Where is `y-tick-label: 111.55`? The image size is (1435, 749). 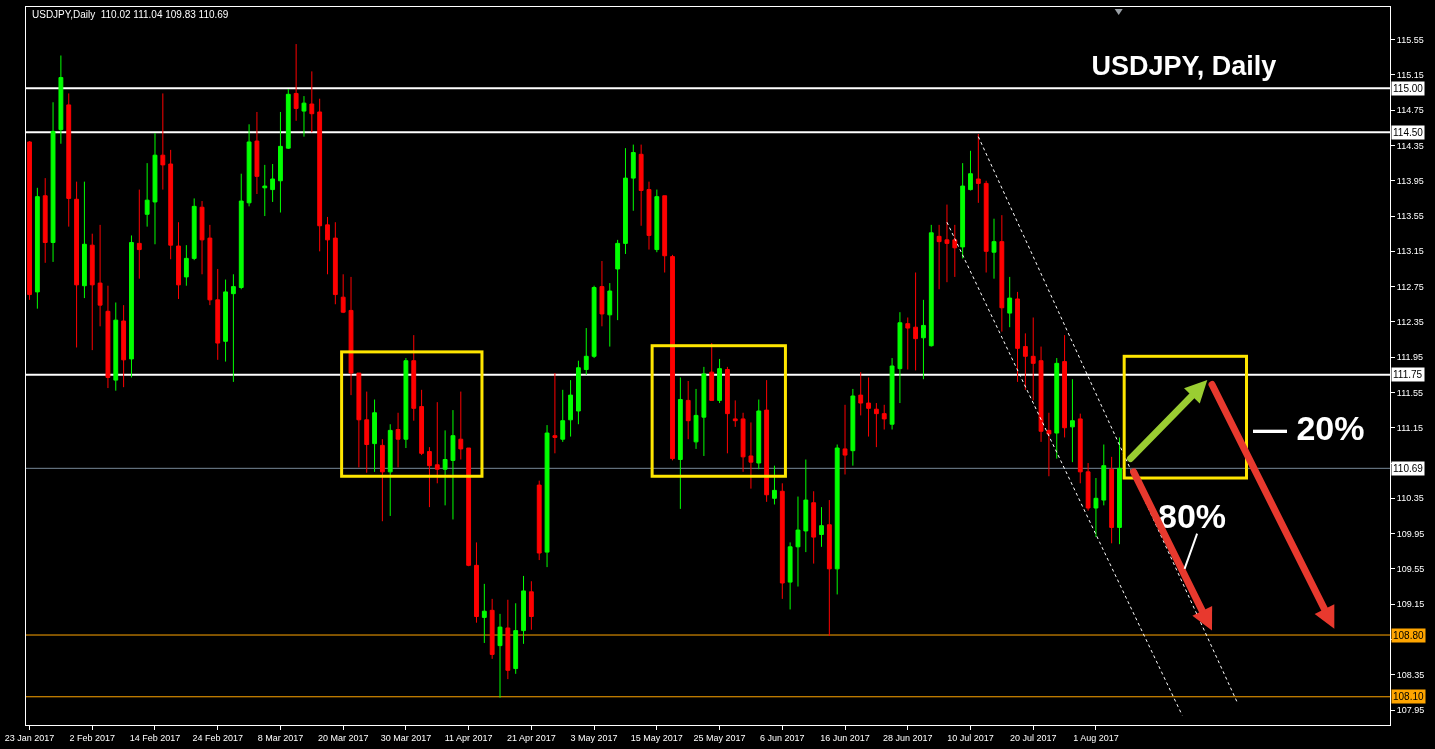
y-tick-label: 111.55 is located at coordinates (1409, 392).